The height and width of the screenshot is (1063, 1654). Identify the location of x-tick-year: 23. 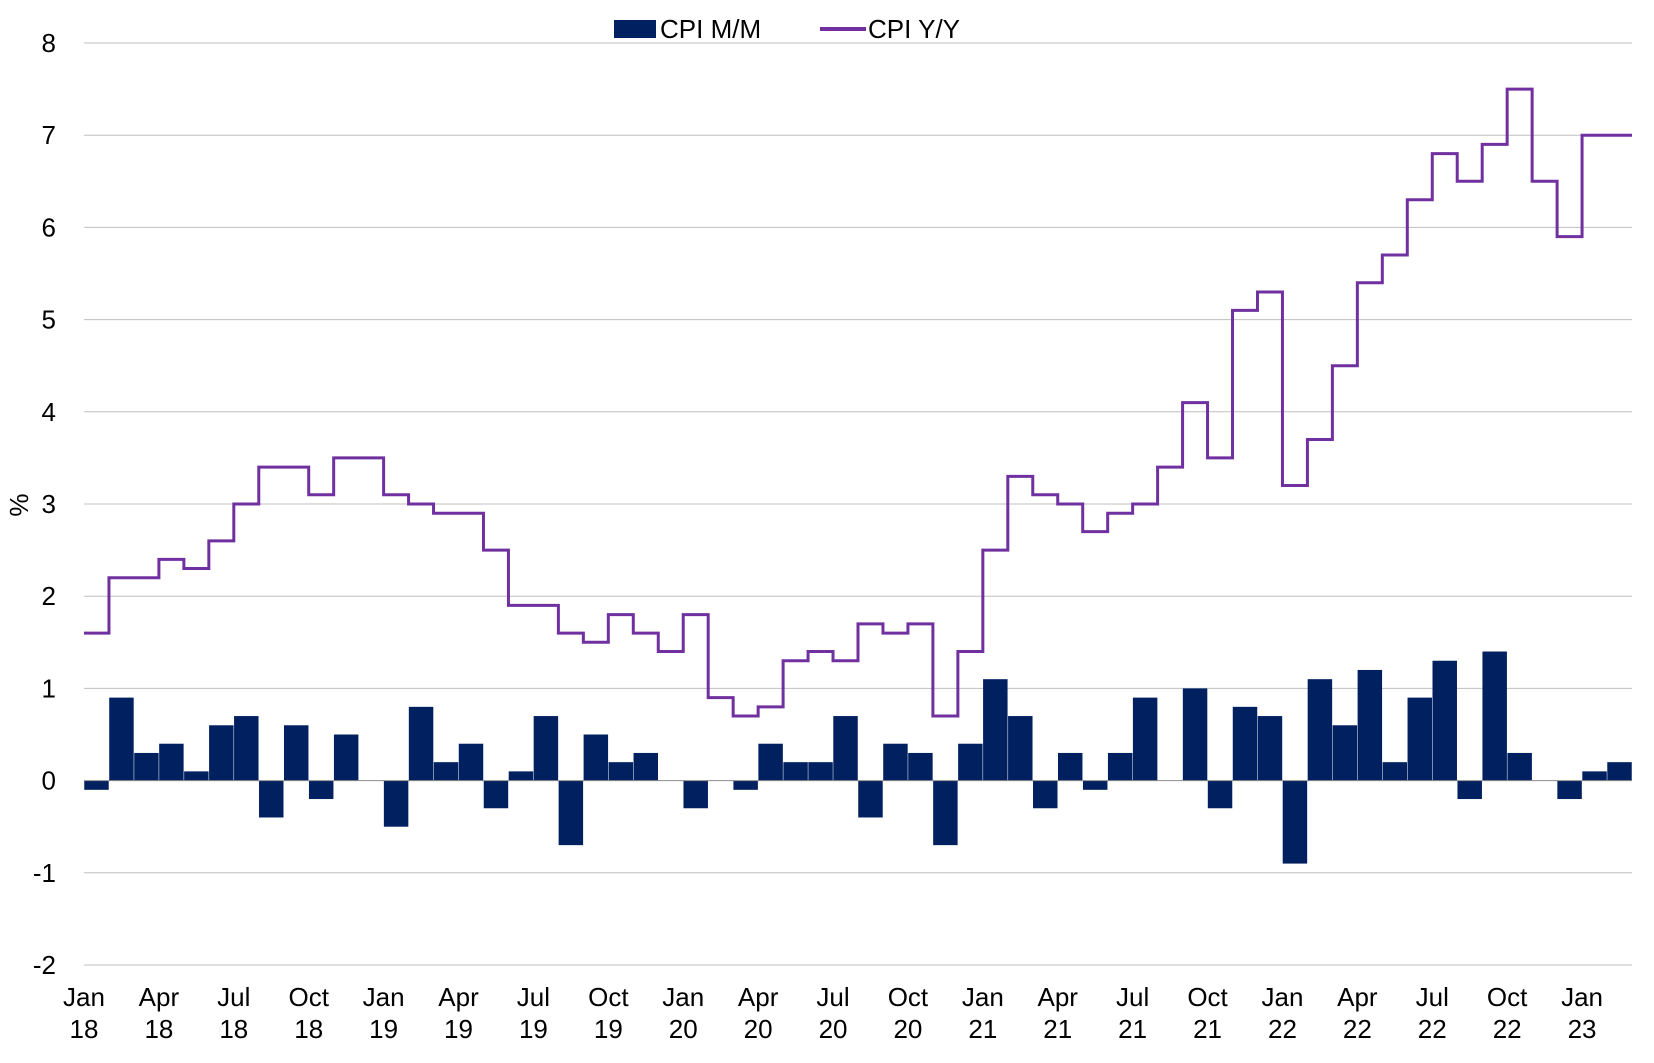
(1582, 1029).